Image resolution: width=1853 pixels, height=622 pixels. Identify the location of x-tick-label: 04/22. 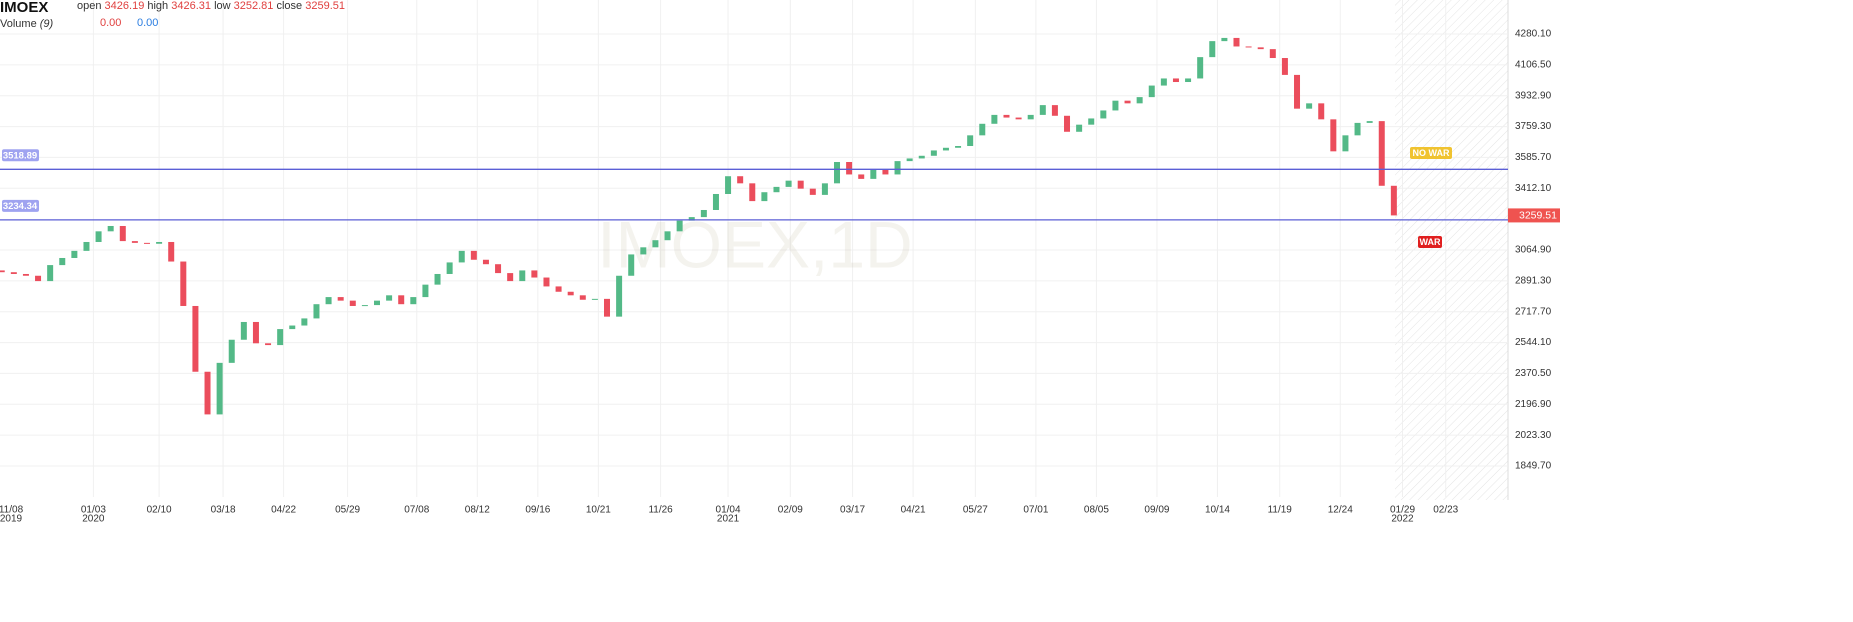
(283, 510).